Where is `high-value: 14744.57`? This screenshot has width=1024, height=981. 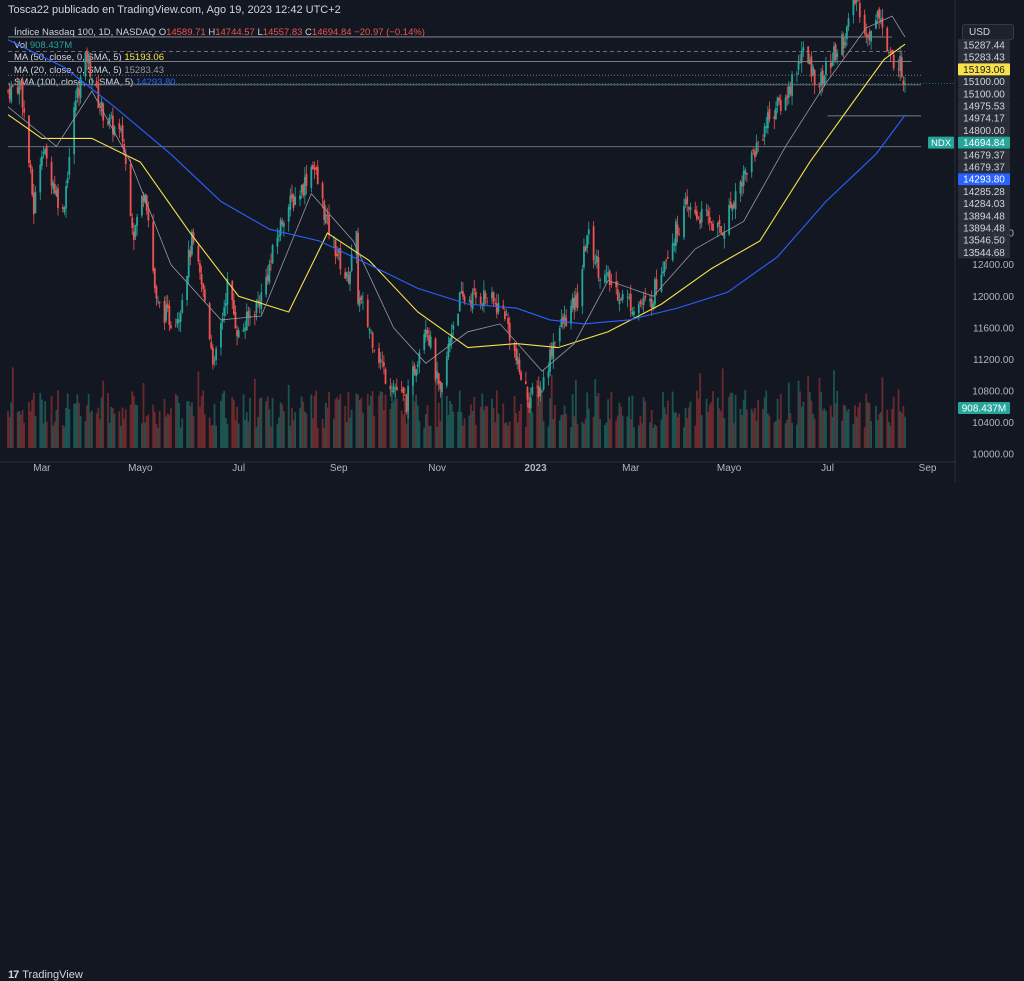
high-value: 14744.57 is located at coordinates (235, 32).